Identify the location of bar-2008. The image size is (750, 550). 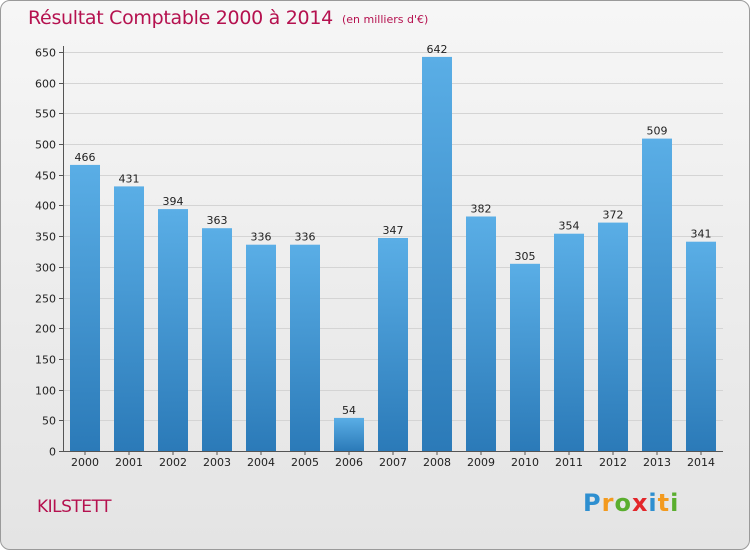
(437, 254).